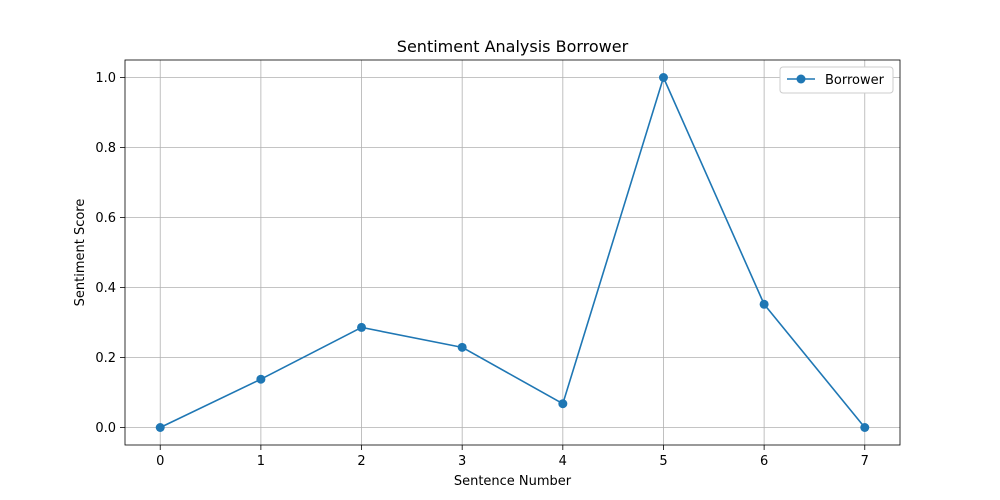 The height and width of the screenshot is (500, 1000). Describe the element at coordinates (160, 461) in the screenshot. I see `x-tick-label: 0` at that location.